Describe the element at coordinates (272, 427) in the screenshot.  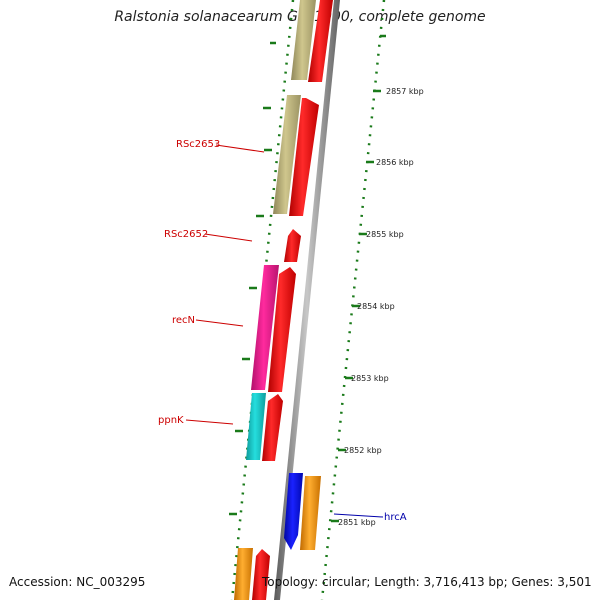
I see `gene-ppnk-red` at that location.